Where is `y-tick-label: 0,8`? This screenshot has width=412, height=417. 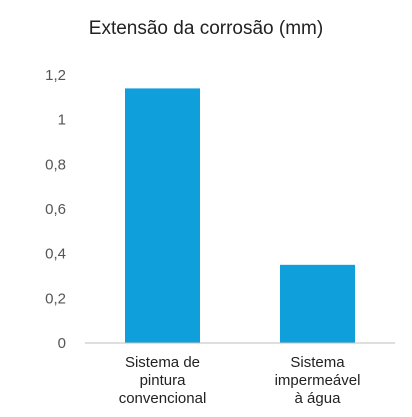 y-tick-label: 0,8 is located at coordinates (55, 164).